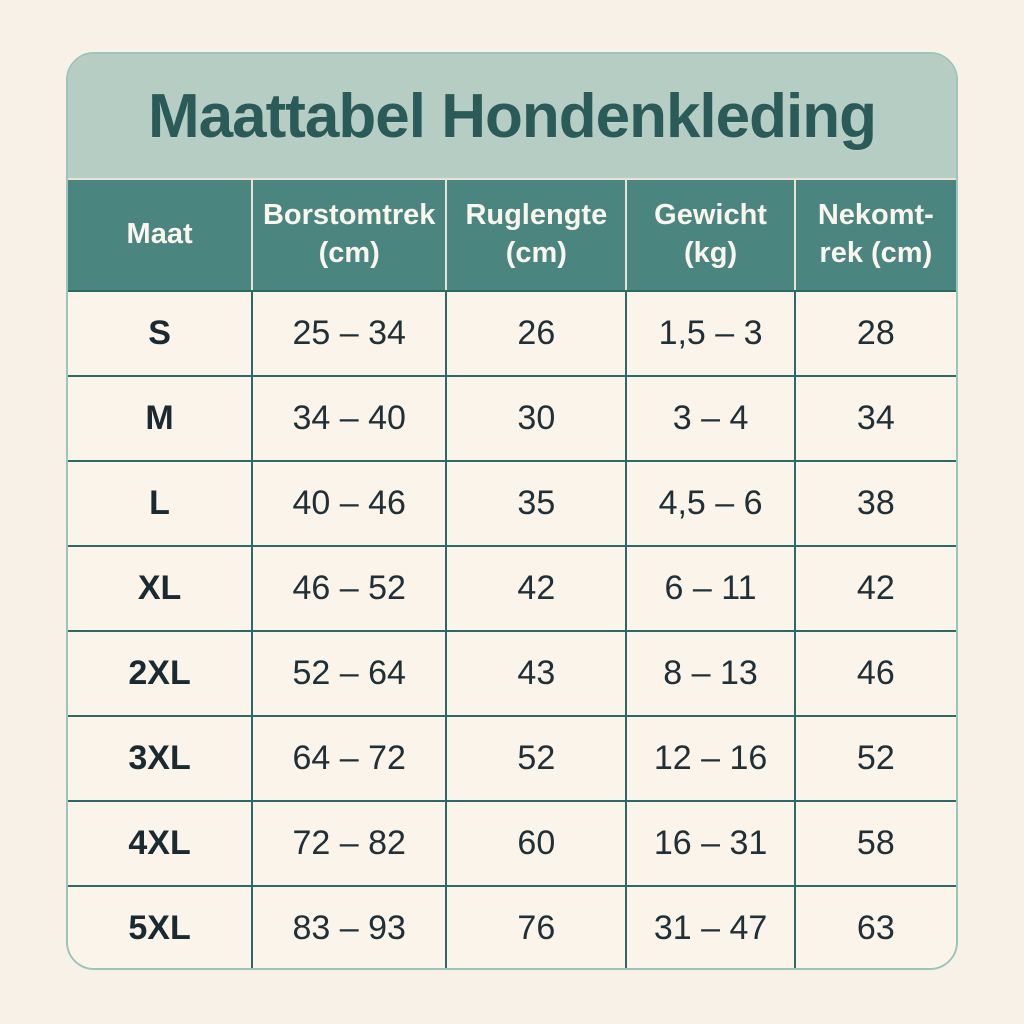  What do you see at coordinates (711, 758) in the screenshot?
I see `weight-cell: 12 – 16` at bounding box center [711, 758].